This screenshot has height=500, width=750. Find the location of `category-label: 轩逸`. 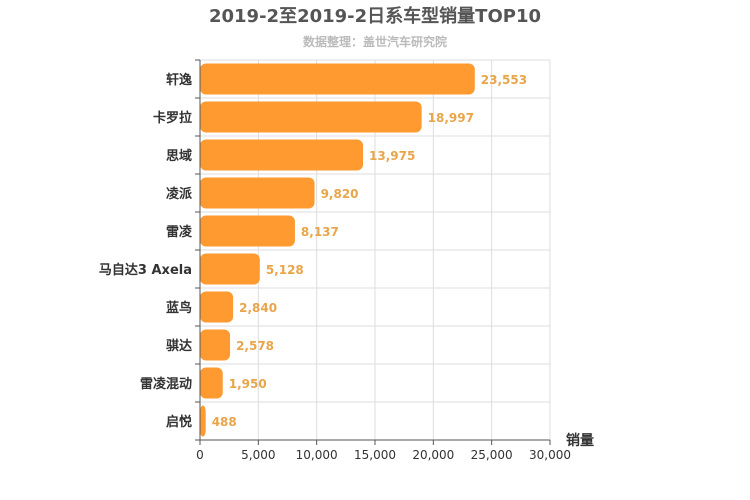

category-label: 轩逸 is located at coordinates (179, 80).